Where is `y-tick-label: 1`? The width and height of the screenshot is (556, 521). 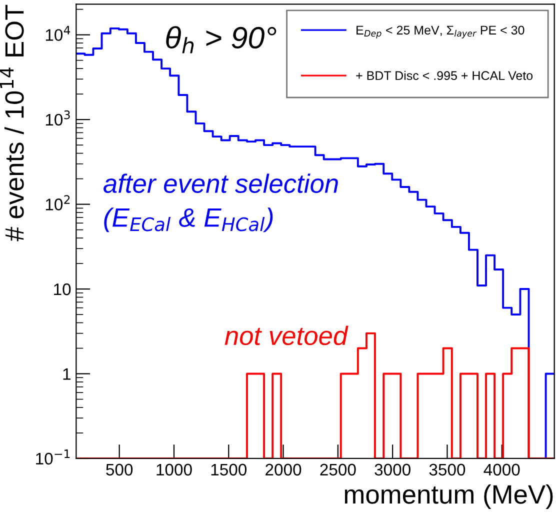
y-tick-label: 1 is located at coordinates (66, 374).